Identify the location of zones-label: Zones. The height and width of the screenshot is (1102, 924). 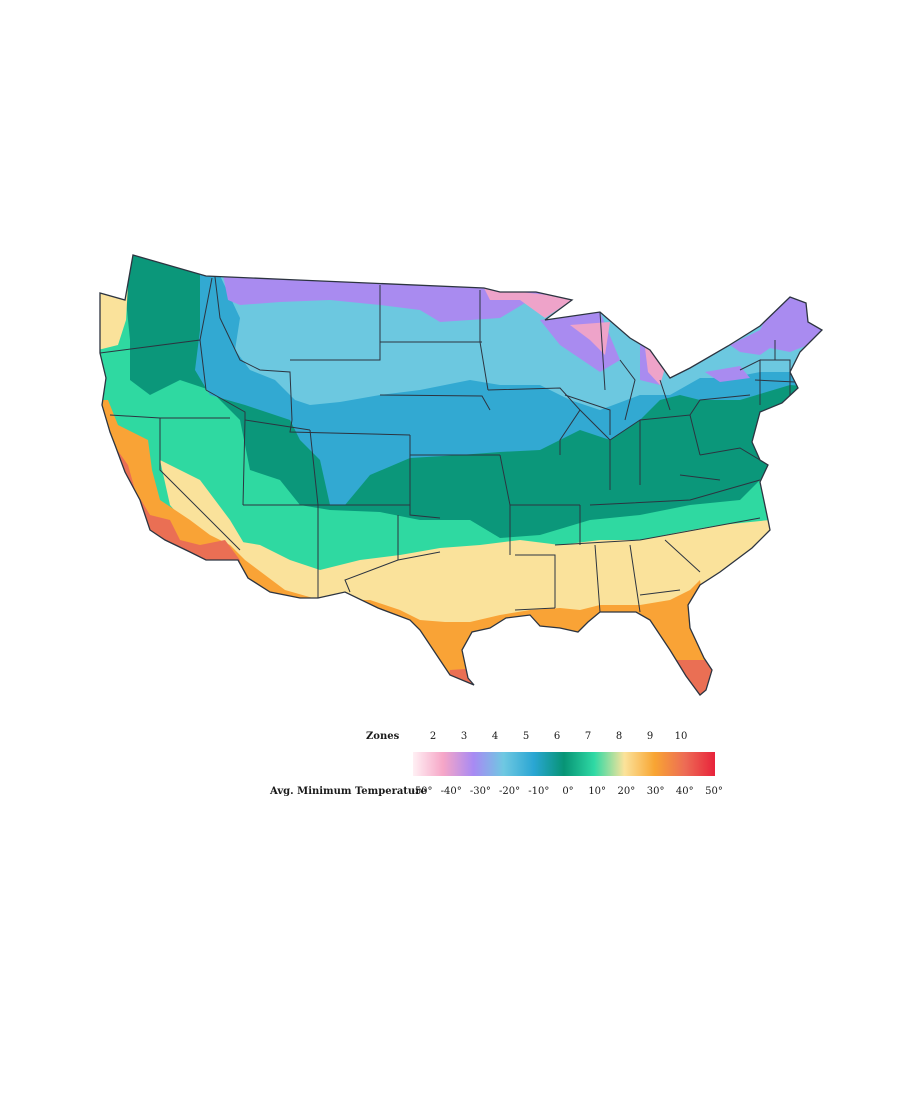
(383, 736).